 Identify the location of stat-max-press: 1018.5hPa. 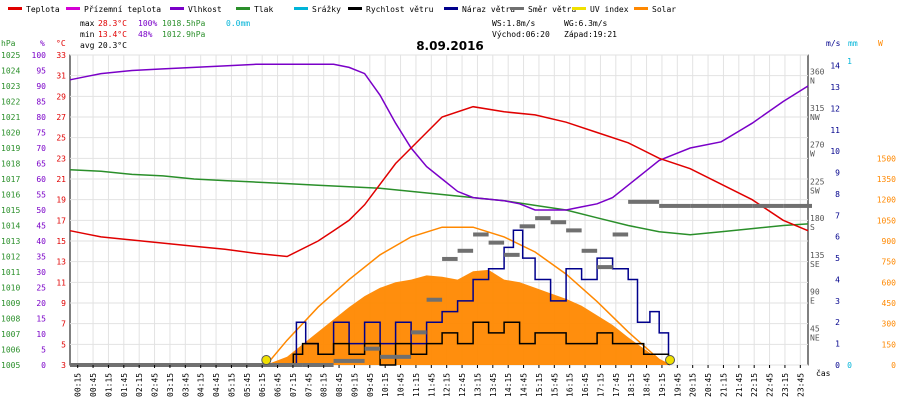
(184, 23).